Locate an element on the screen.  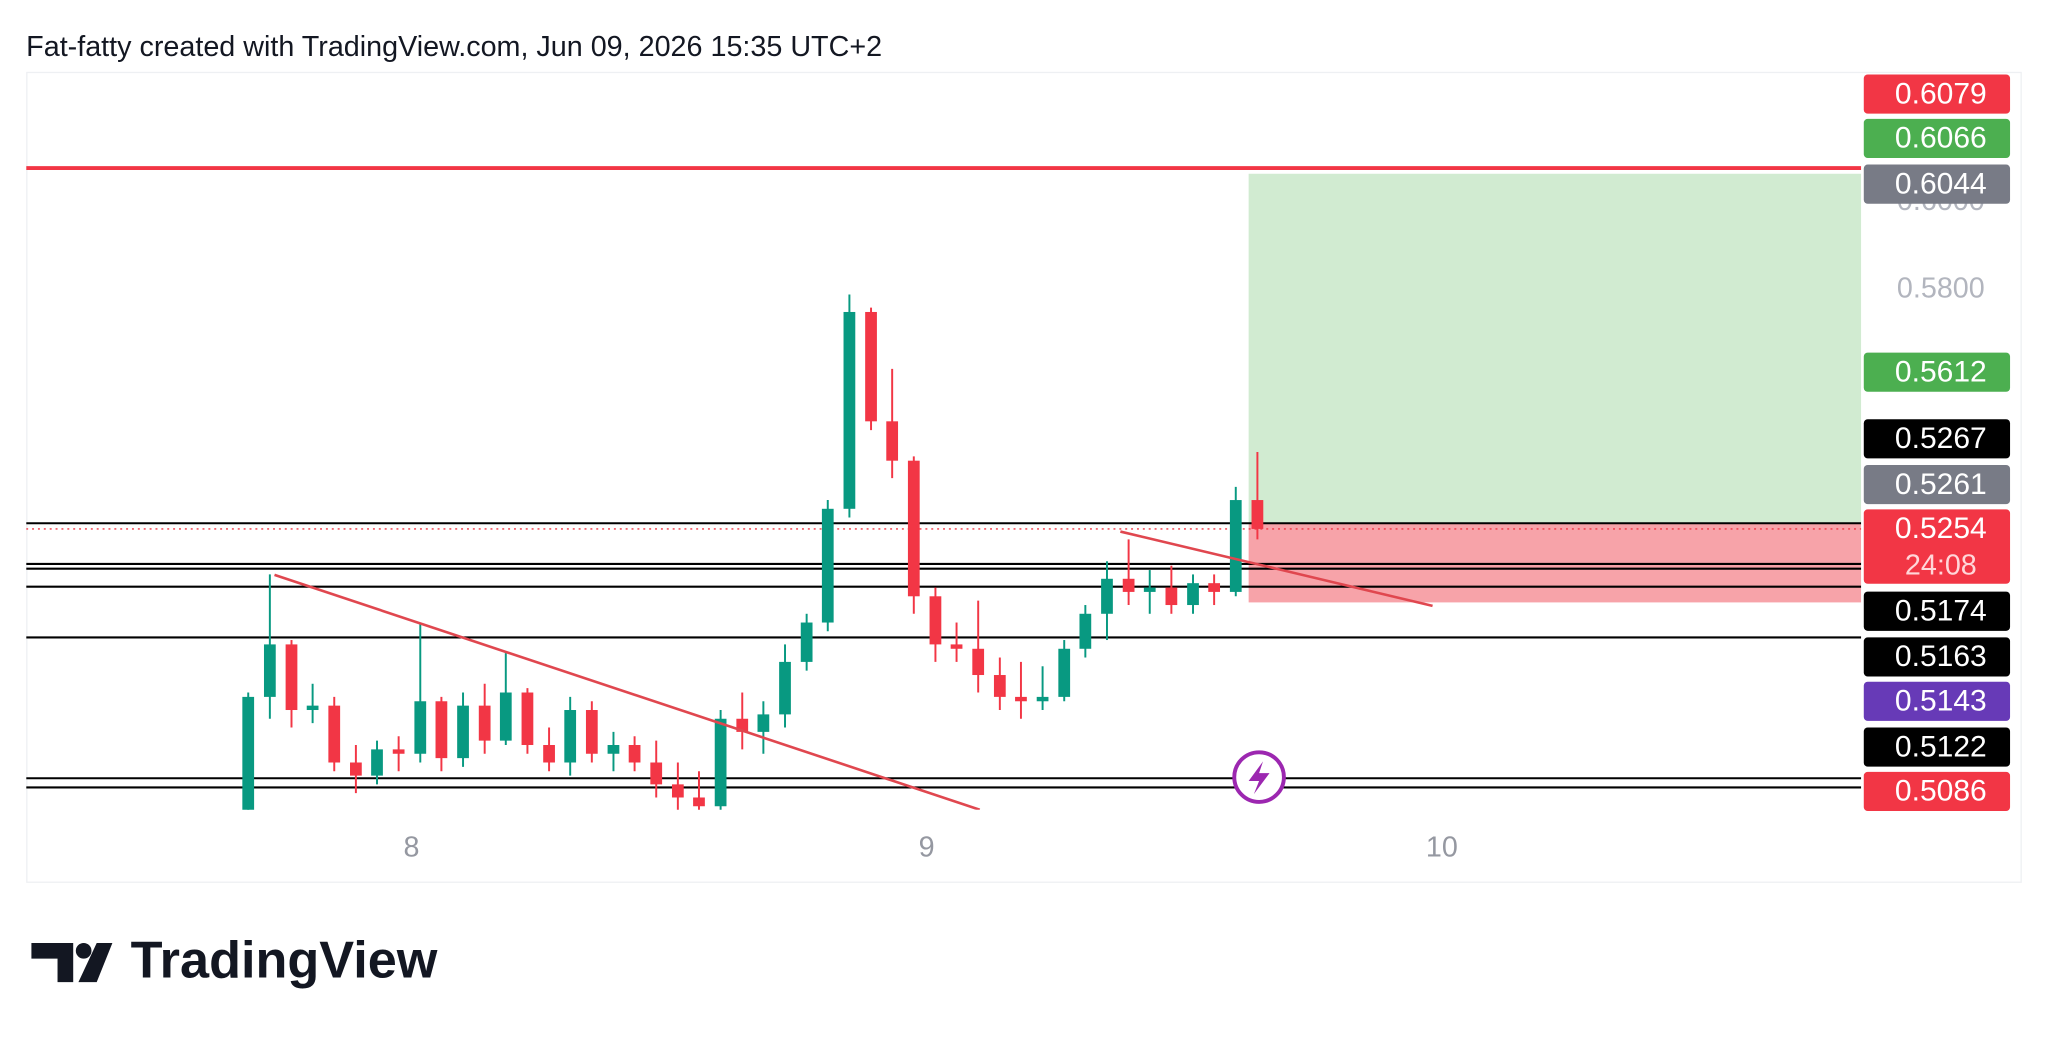
brand-logo: TradingView is located at coordinates (234, 961).